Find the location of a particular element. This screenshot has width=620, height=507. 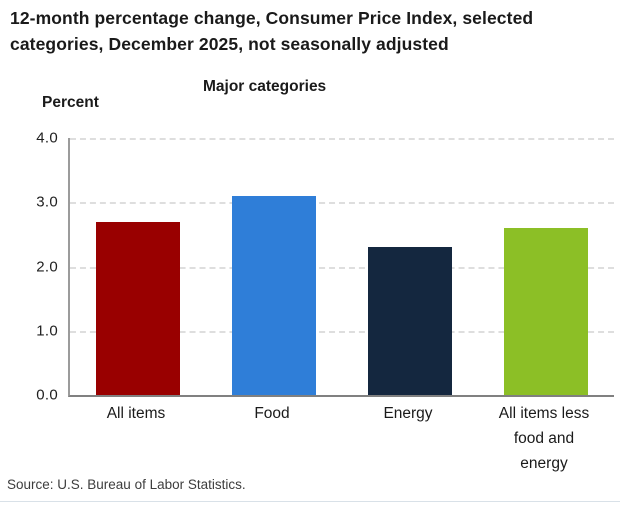

bar-all-items is located at coordinates (138, 308).